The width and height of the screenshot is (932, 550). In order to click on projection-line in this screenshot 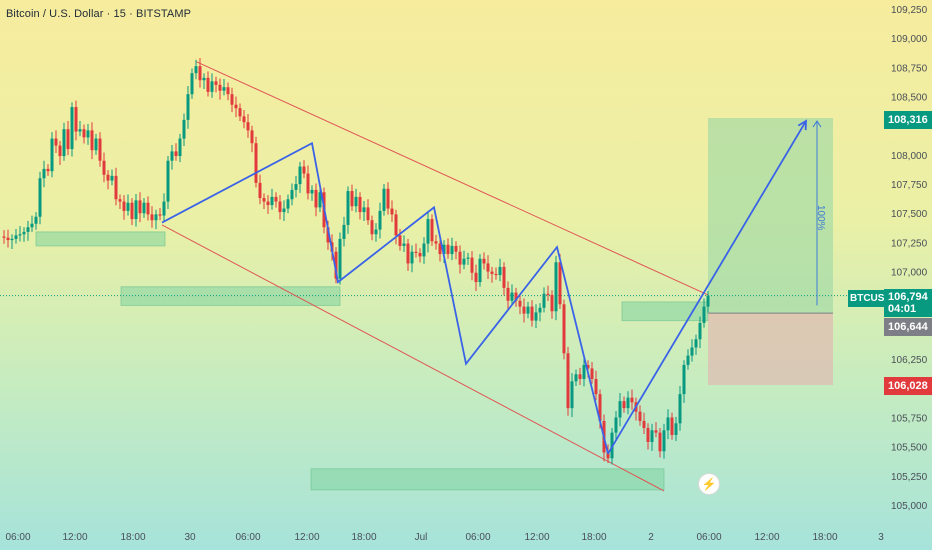, I will do `click(707, 287)`.